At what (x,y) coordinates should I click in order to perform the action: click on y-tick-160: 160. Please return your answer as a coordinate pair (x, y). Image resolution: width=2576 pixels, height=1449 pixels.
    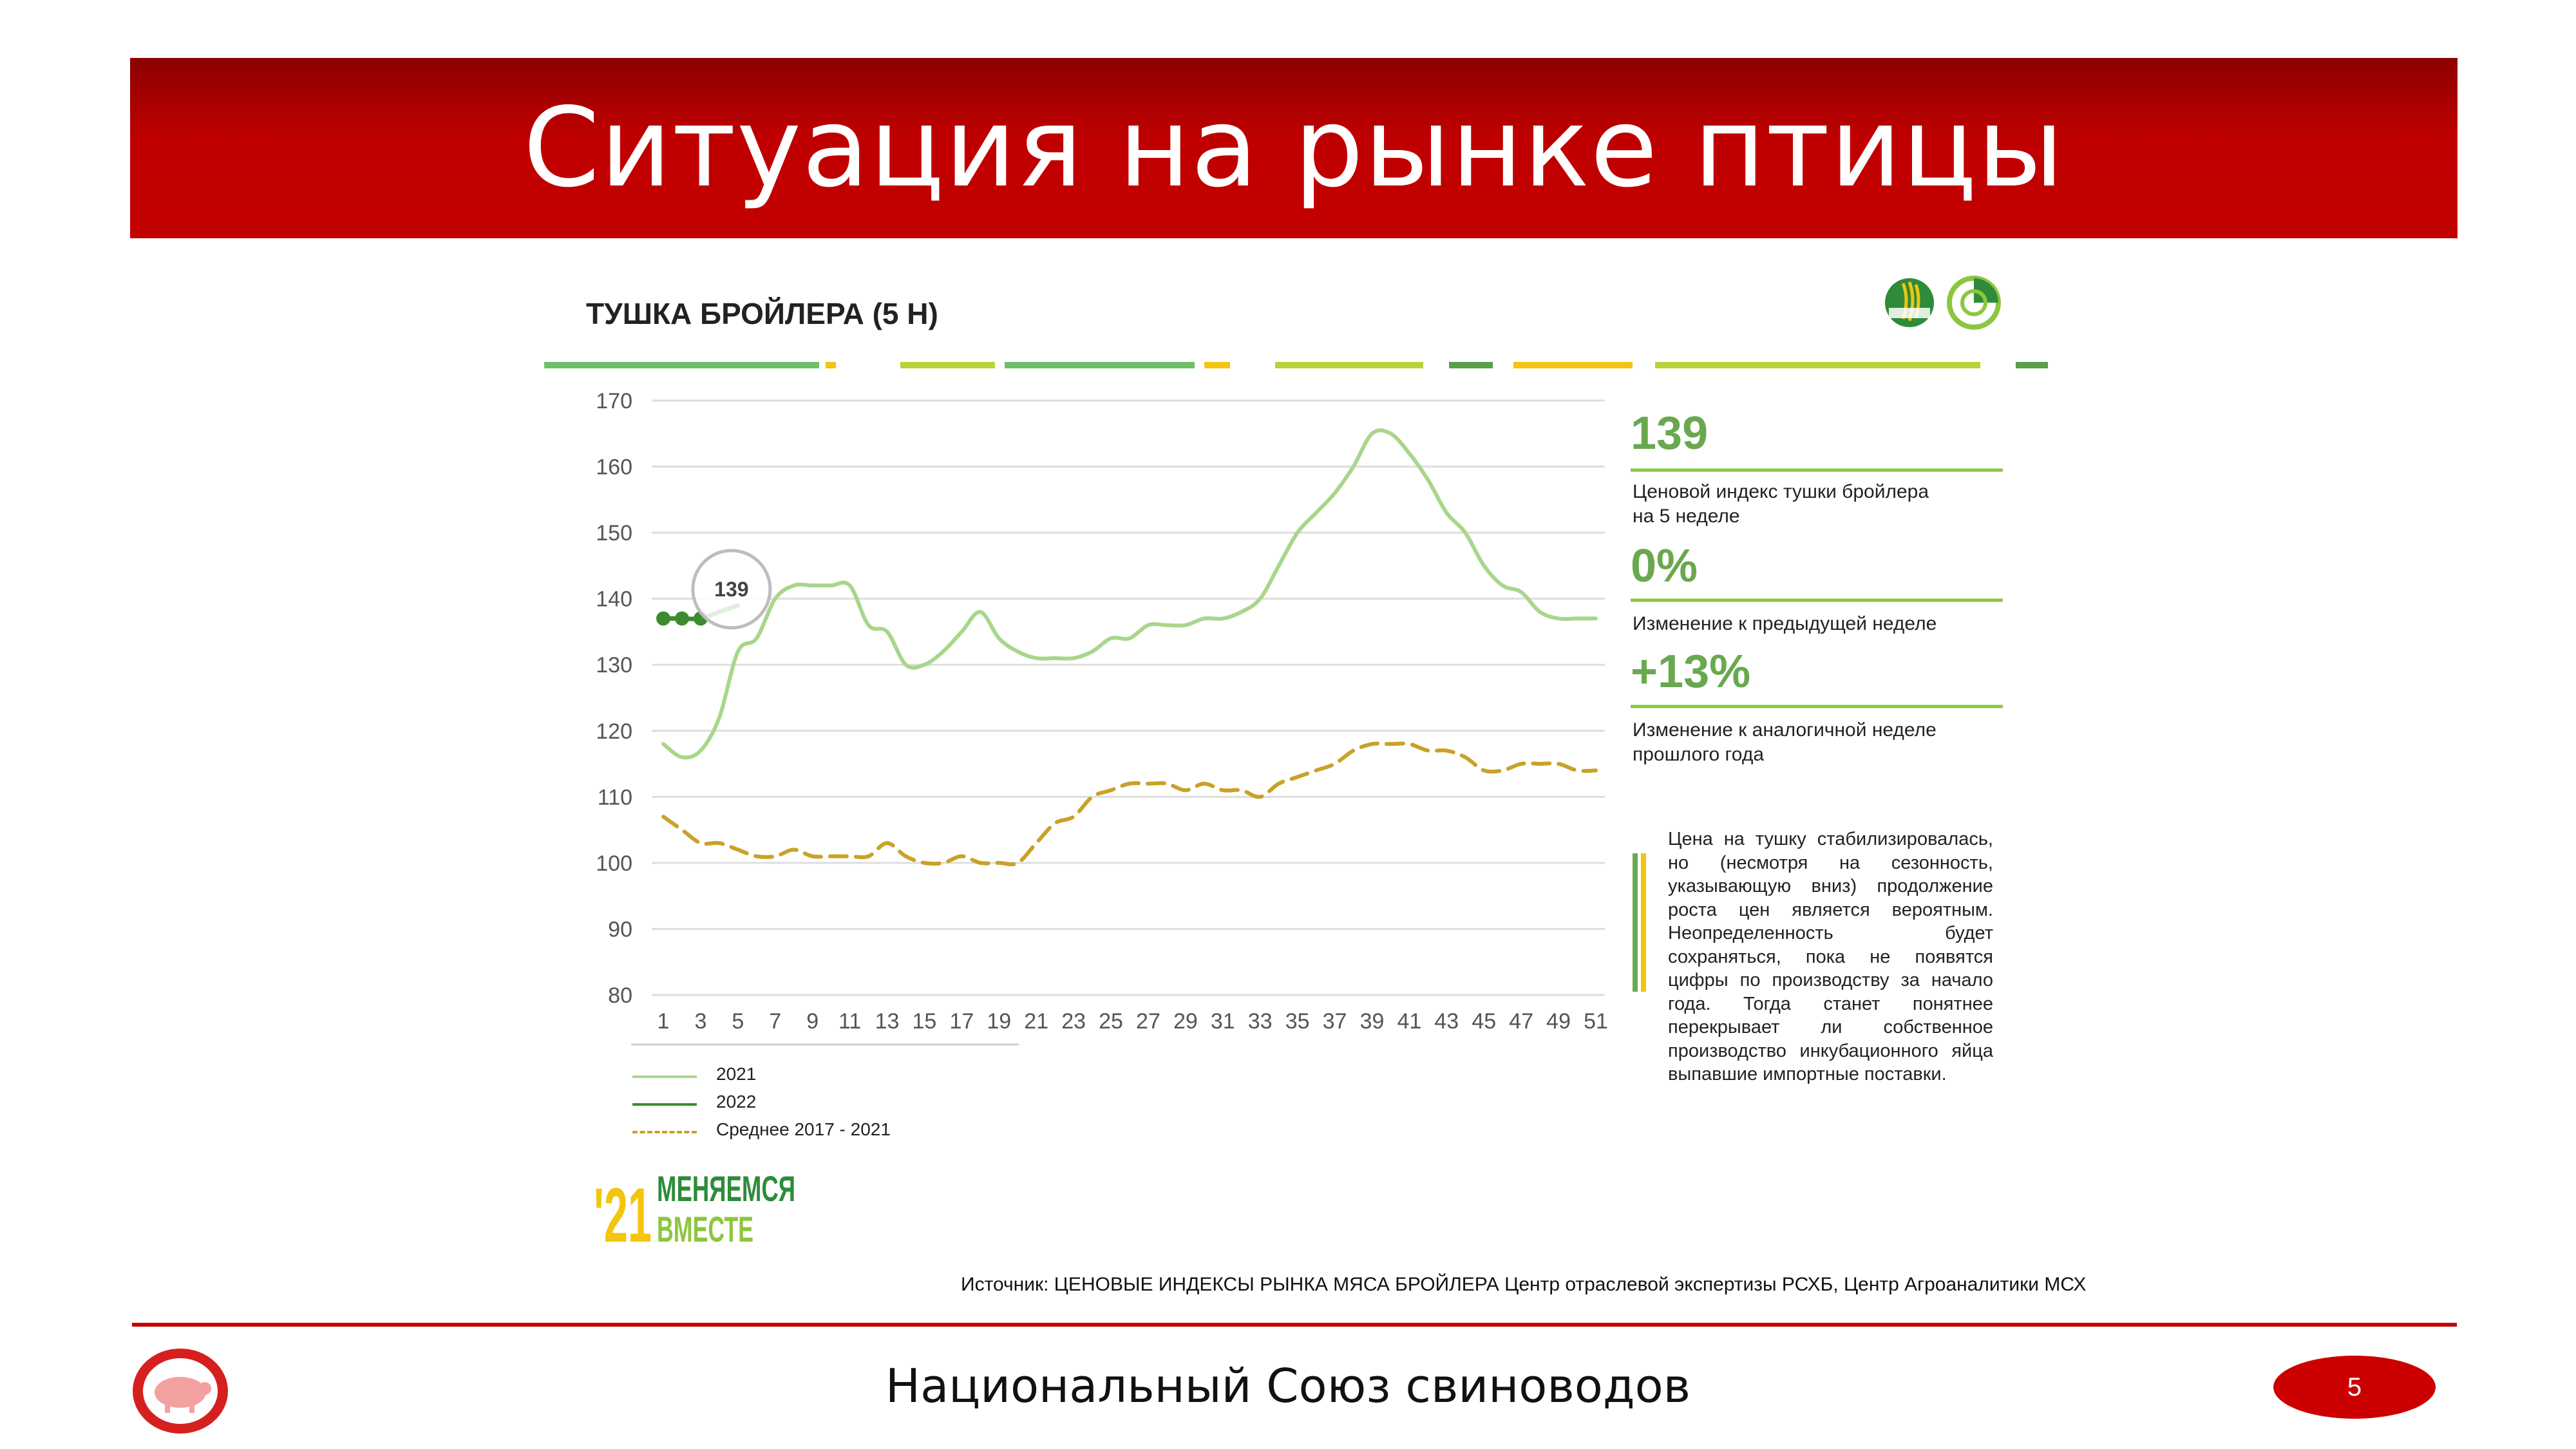
    Looking at the image, I should click on (614, 467).